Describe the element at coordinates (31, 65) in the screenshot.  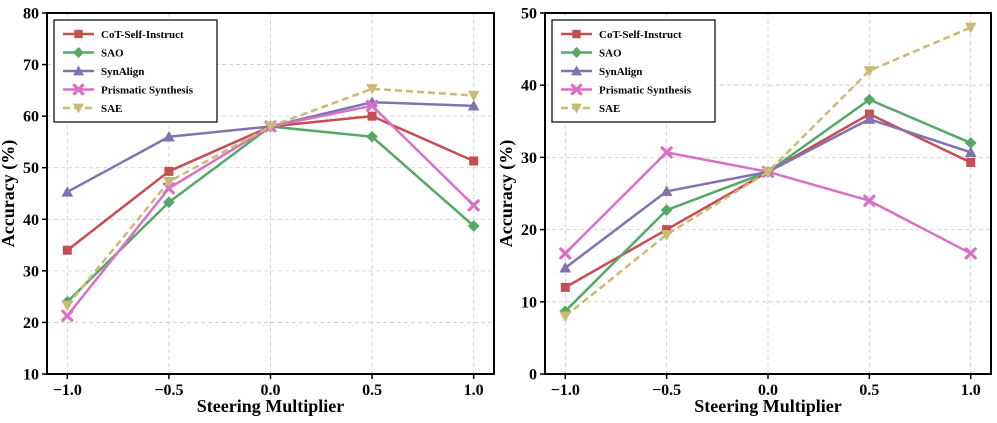
I see `y-tick-label: 70` at that location.